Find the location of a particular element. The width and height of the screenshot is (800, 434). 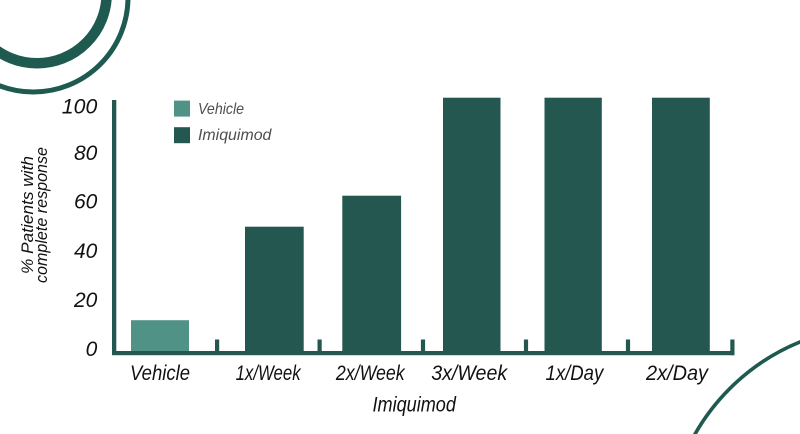

svg-text: 0 is located at coordinates (92, 349).